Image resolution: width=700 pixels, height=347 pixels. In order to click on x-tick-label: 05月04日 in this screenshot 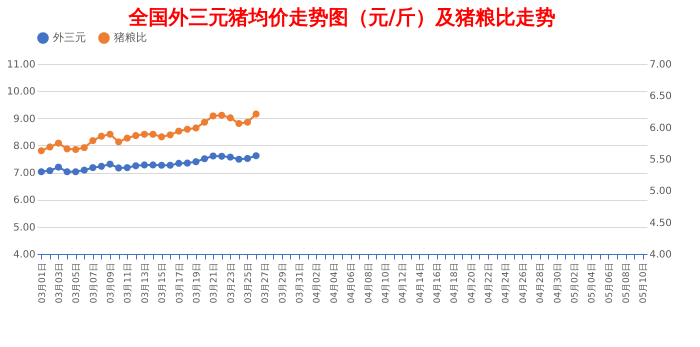, I will do `click(593, 283)`.